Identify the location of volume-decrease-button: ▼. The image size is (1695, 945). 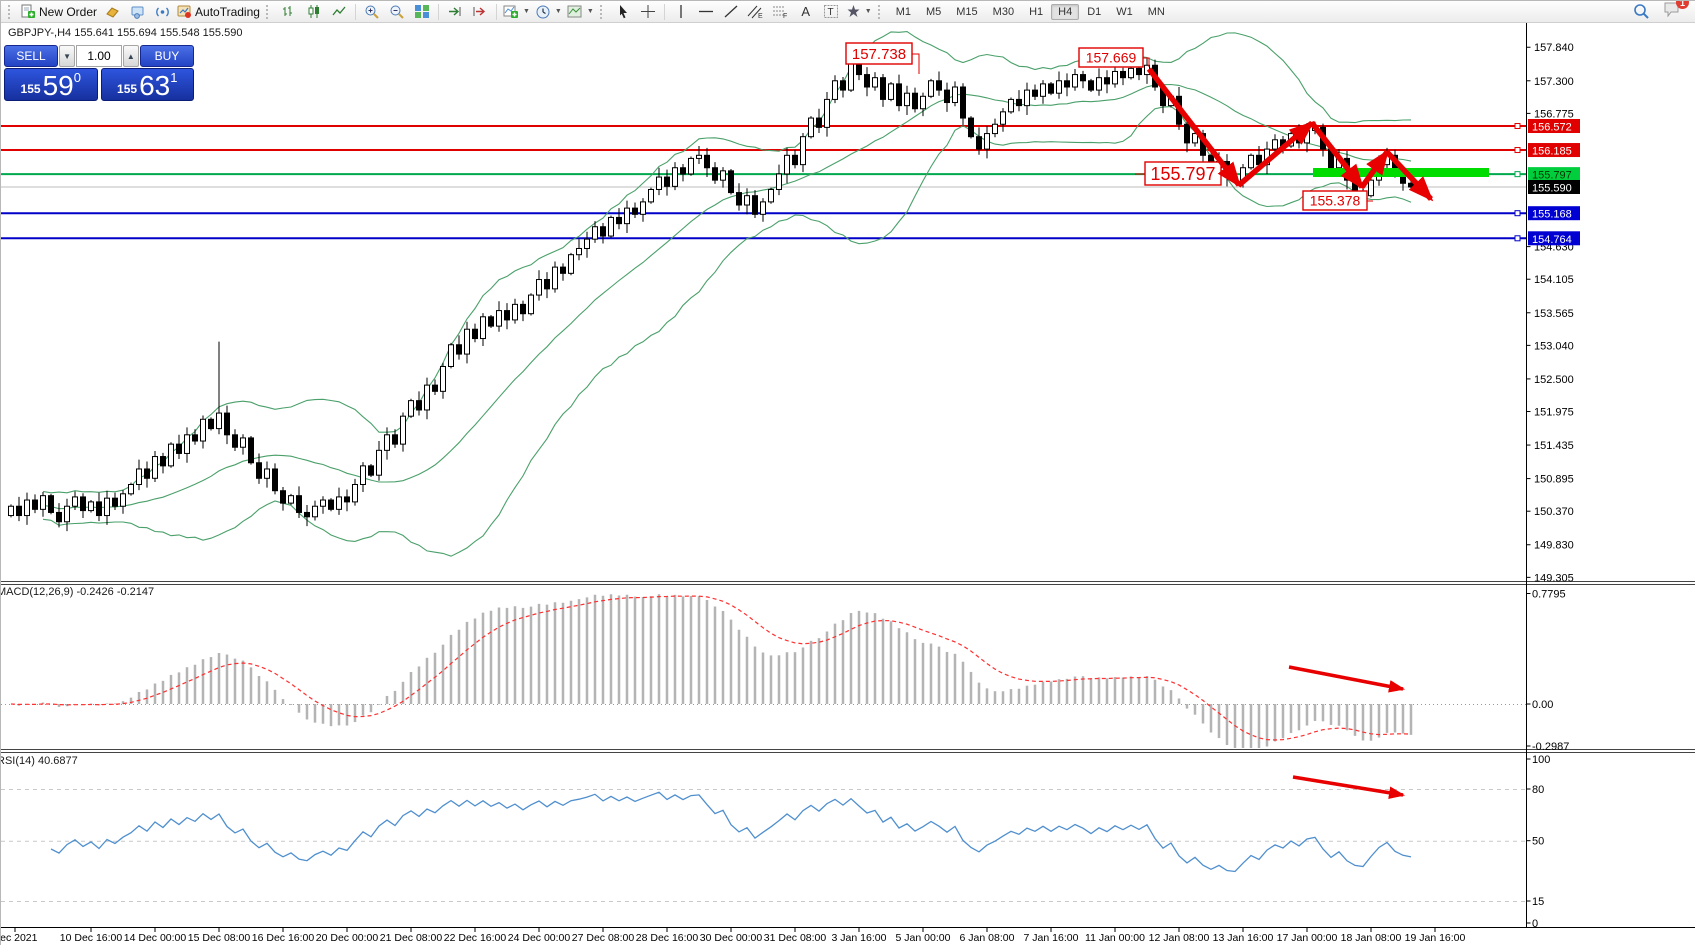
(67, 56).